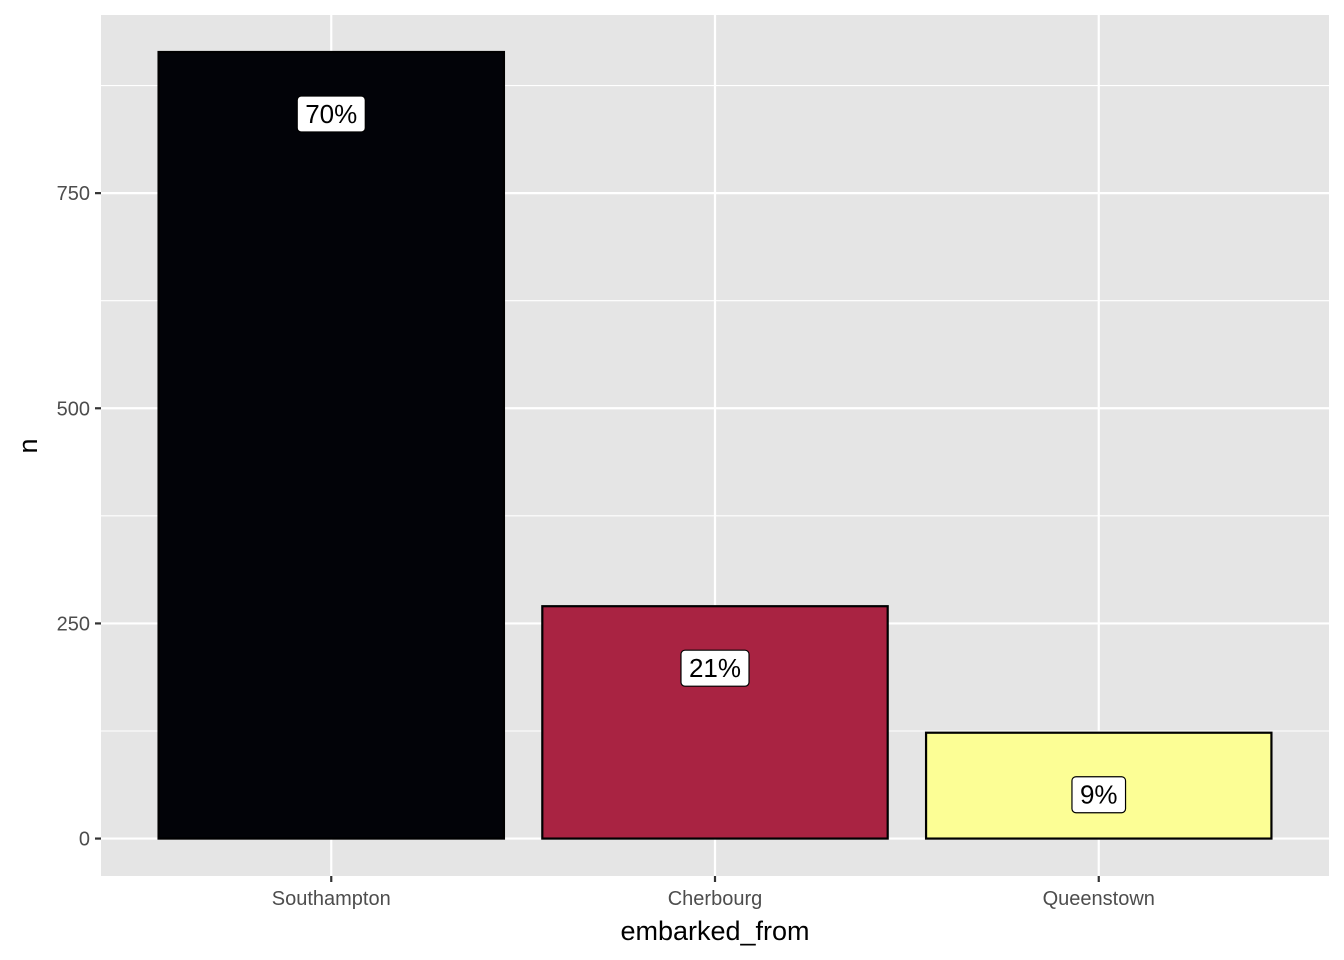 This screenshot has height=960, width=1344. Describe the element at coordinates (715, 722) in the screenshot. I see `bar-cherbourg` at that location.